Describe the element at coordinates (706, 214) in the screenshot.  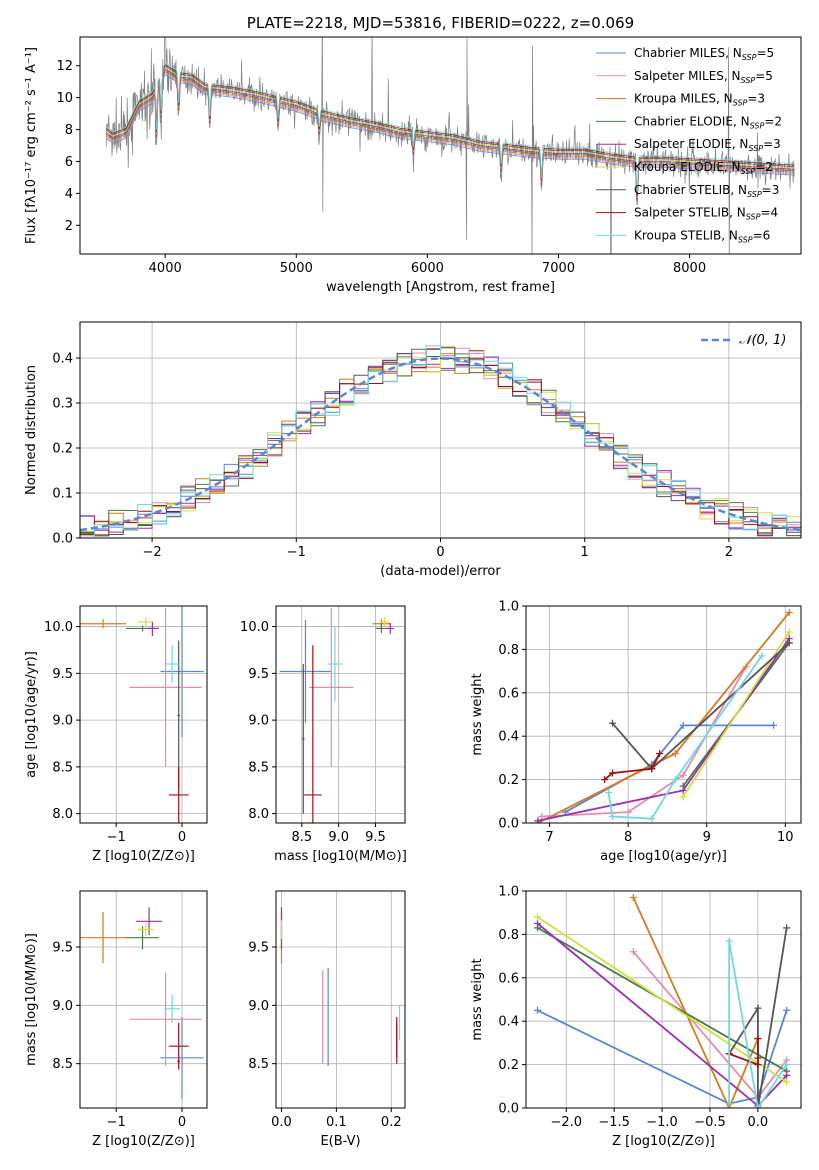
I see `legend-entry: Salpeter STELIB, NSSP=4` at that location.